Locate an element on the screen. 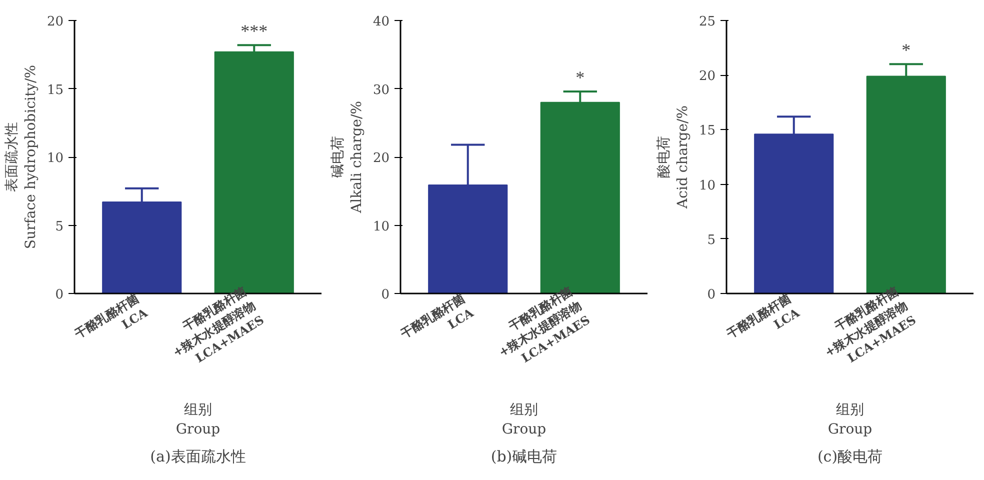  text: (a)表面疏水性 is located at coordinates (198, 457).